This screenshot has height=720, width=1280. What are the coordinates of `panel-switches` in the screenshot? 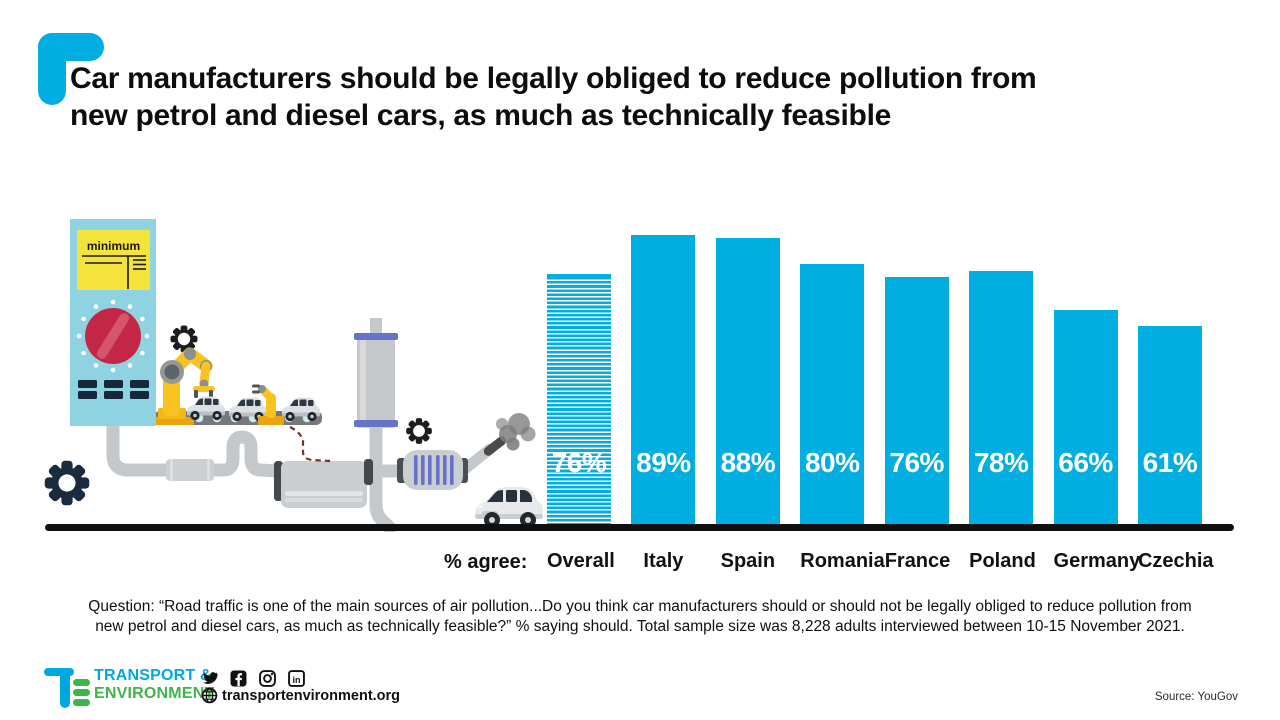 It's located at (113, 389).